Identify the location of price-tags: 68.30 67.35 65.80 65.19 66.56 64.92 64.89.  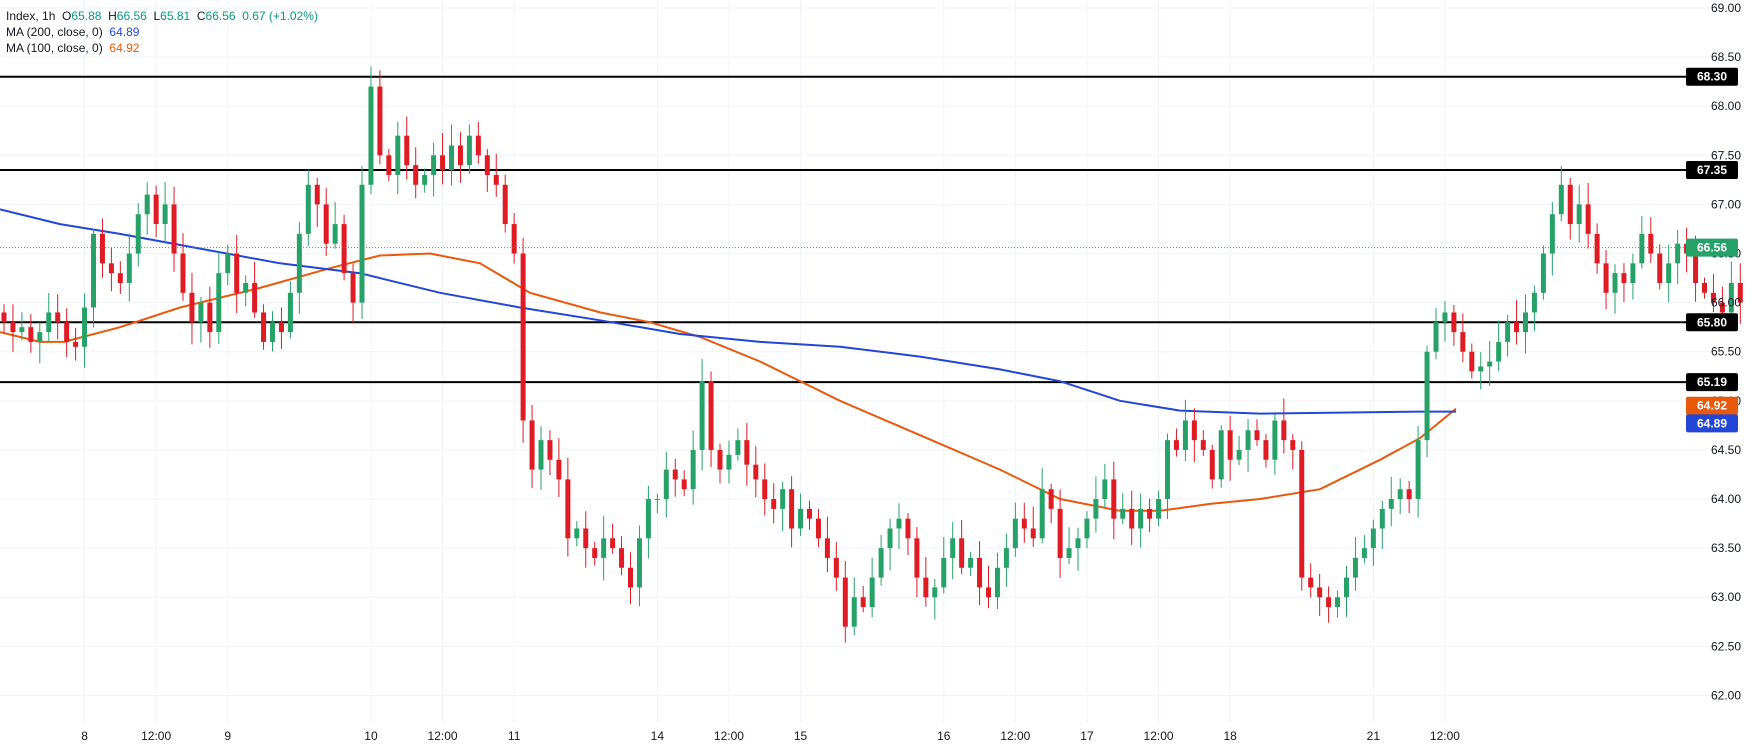
(1712, 250).